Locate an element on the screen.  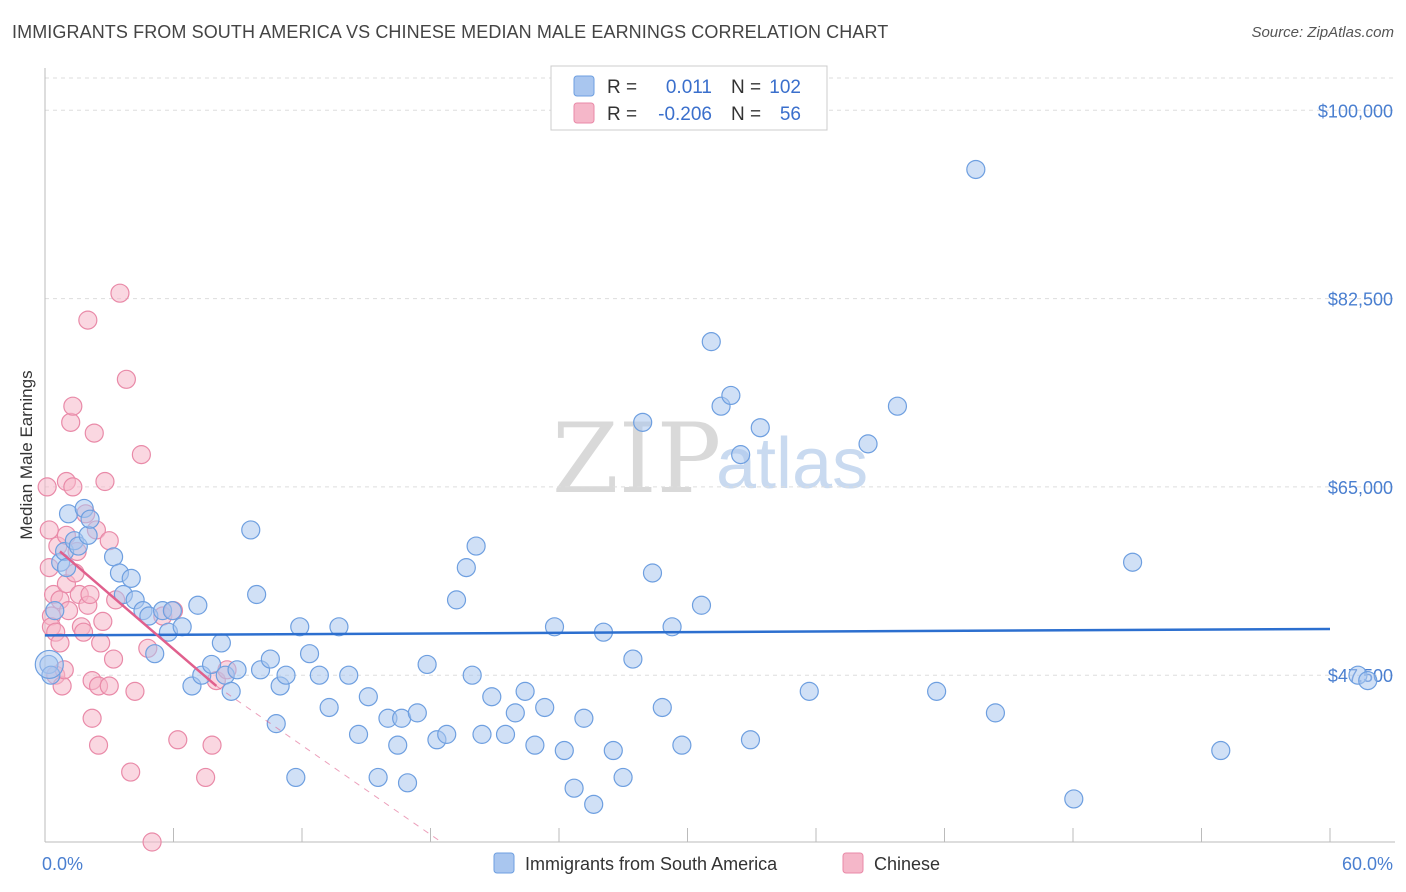
x-tick-labels: 0.0% 60.0% is located at coordinates (717, 864).